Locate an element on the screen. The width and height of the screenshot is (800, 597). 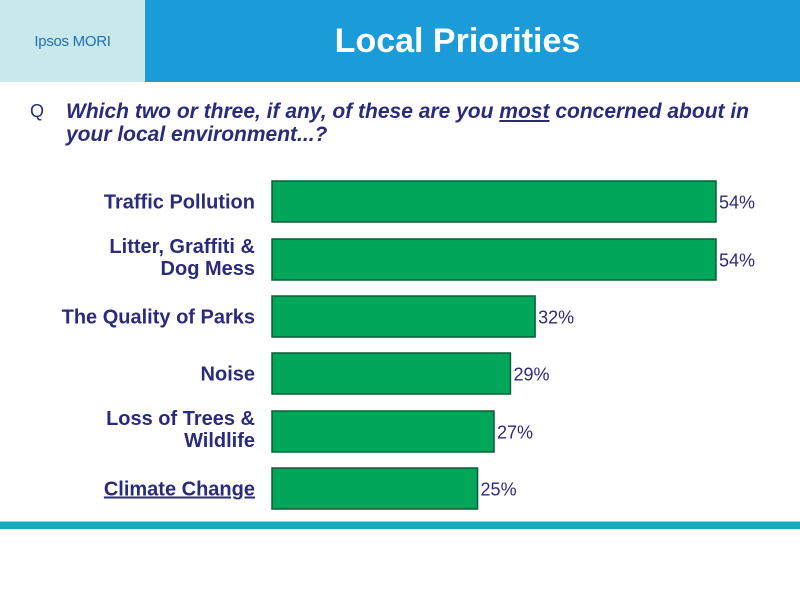
question-marker: Q is located at coordinates (37, 111).